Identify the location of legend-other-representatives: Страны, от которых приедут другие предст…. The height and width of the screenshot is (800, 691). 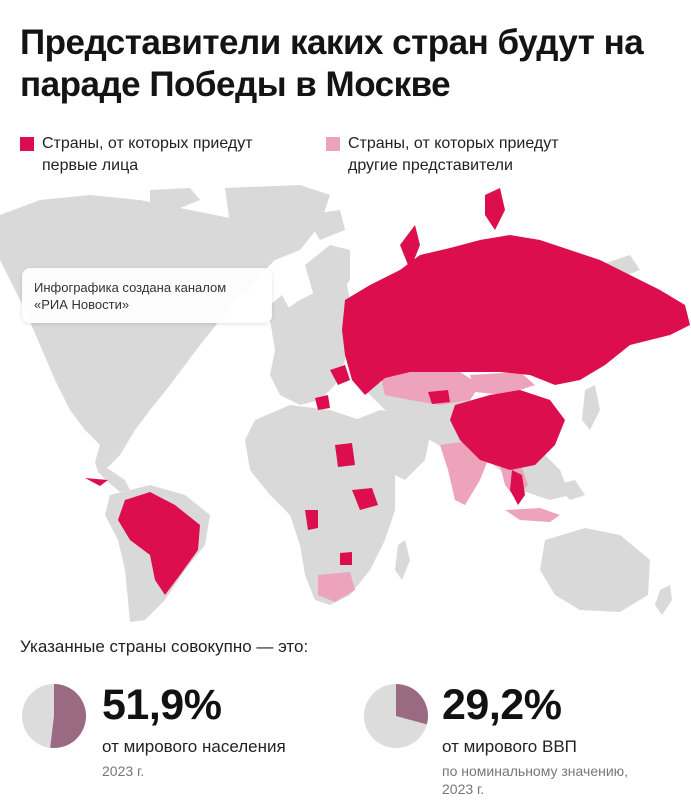
(476, 155).